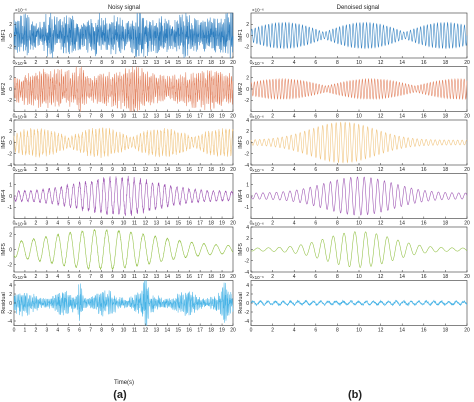 This screenshot has width=474, height=402. What do you see at coordinates (124, 8) in the screenshot?
I see `title-left: Noisy signal` at bounding box center [124, 8].